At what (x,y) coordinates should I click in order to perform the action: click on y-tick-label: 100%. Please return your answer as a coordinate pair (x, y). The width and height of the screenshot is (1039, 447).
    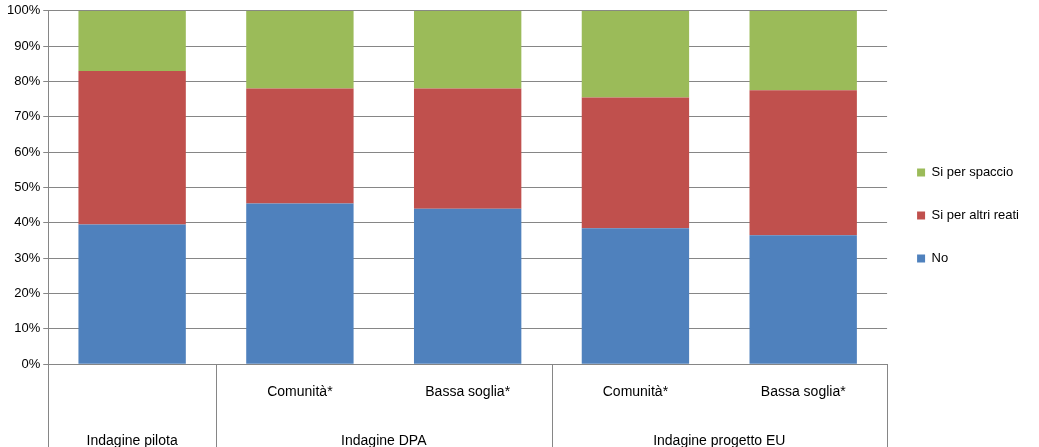
    Looking at the image, I should click on (24, 10).